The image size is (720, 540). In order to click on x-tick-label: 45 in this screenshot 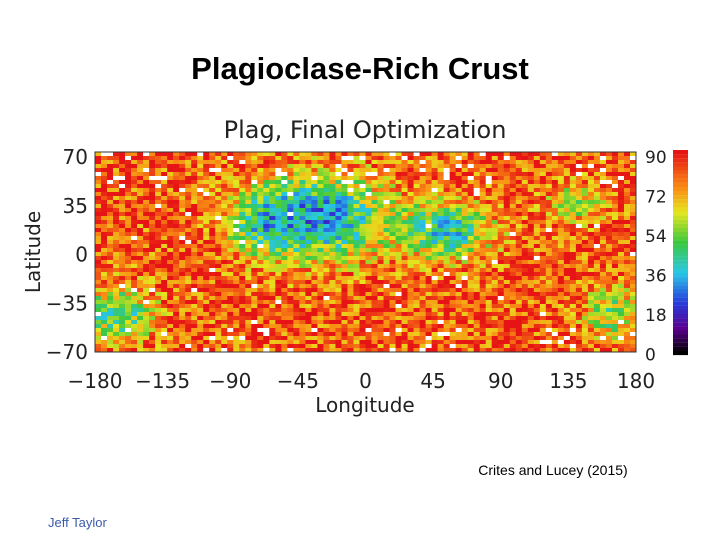, I will do `click(432, 381)`.